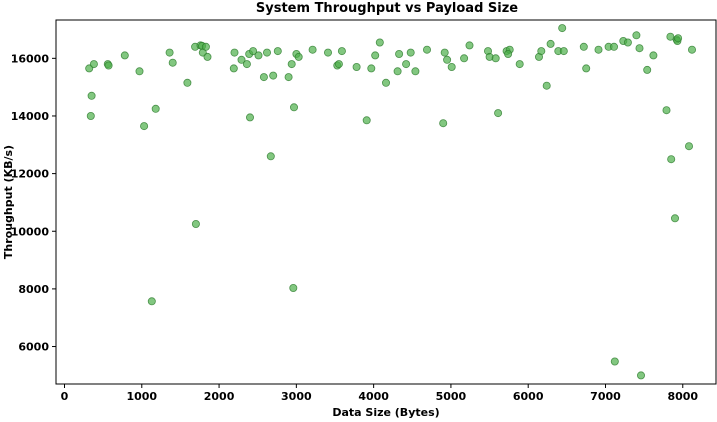 Image resolution: width=717 pixels, height=422 pixels. Describe the element at coordinates (30, 174) in the screenshot. I see `y-tick-label: 12000` at that location.